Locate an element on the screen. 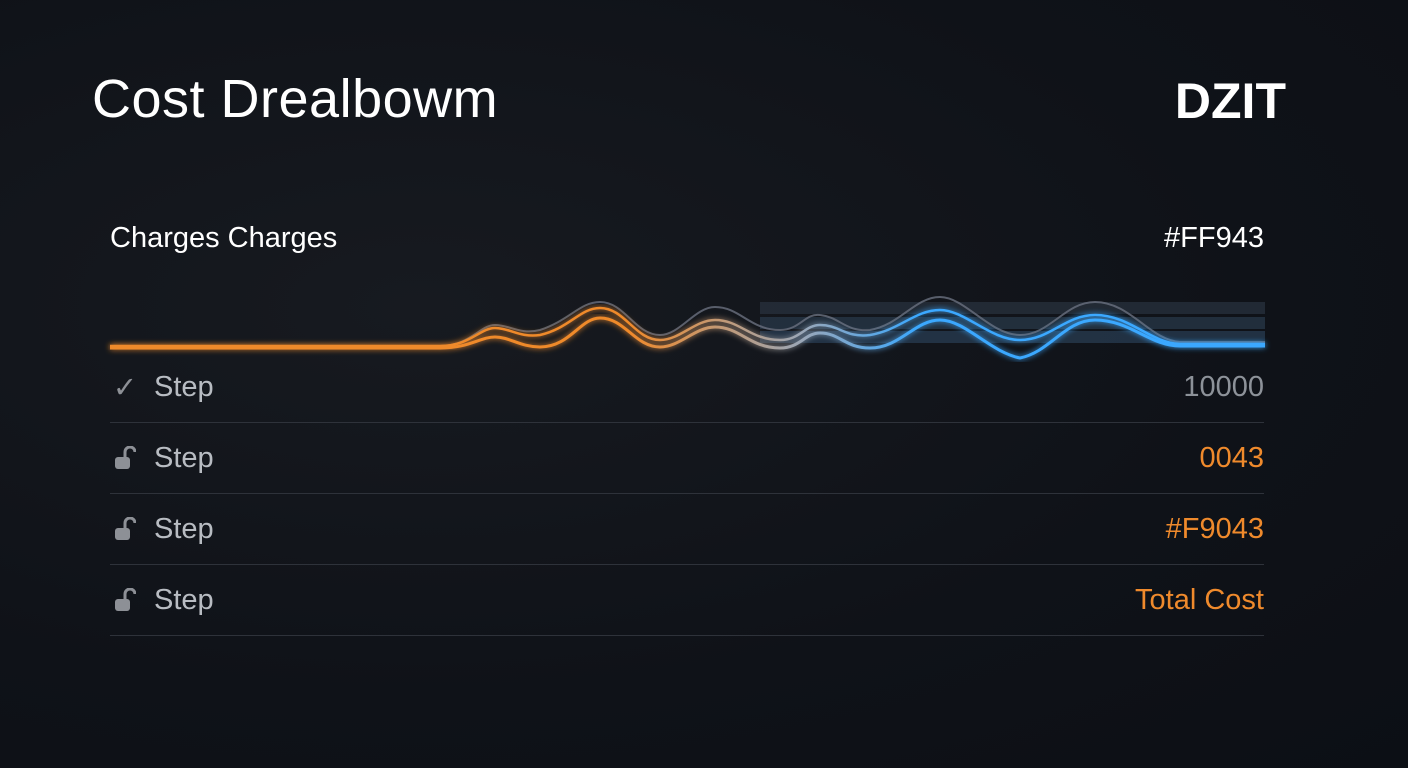 Image resolution: width=1408 pixels, height=768 pixels. step-row: ✓ Step 10000 is located at coordinates (687, 387).